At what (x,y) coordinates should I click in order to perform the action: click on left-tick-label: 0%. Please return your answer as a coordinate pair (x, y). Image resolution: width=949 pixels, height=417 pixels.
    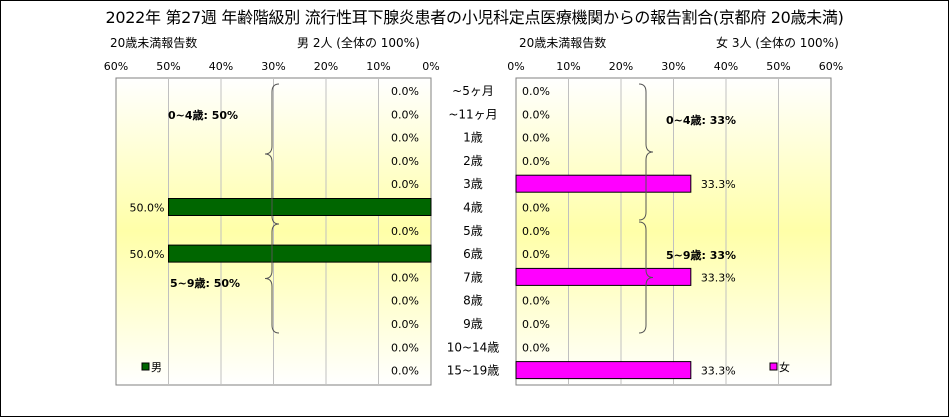
    Looking at the image, I should click on (430, 66).